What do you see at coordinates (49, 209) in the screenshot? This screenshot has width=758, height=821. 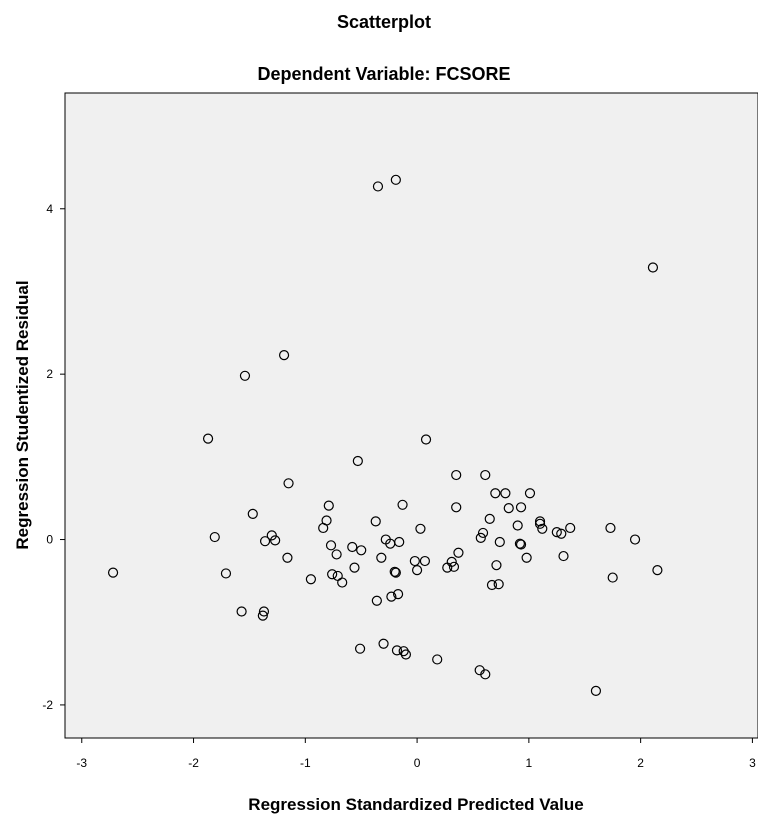 I see `y-tick-label: 4` at bounding box center [49, 209].